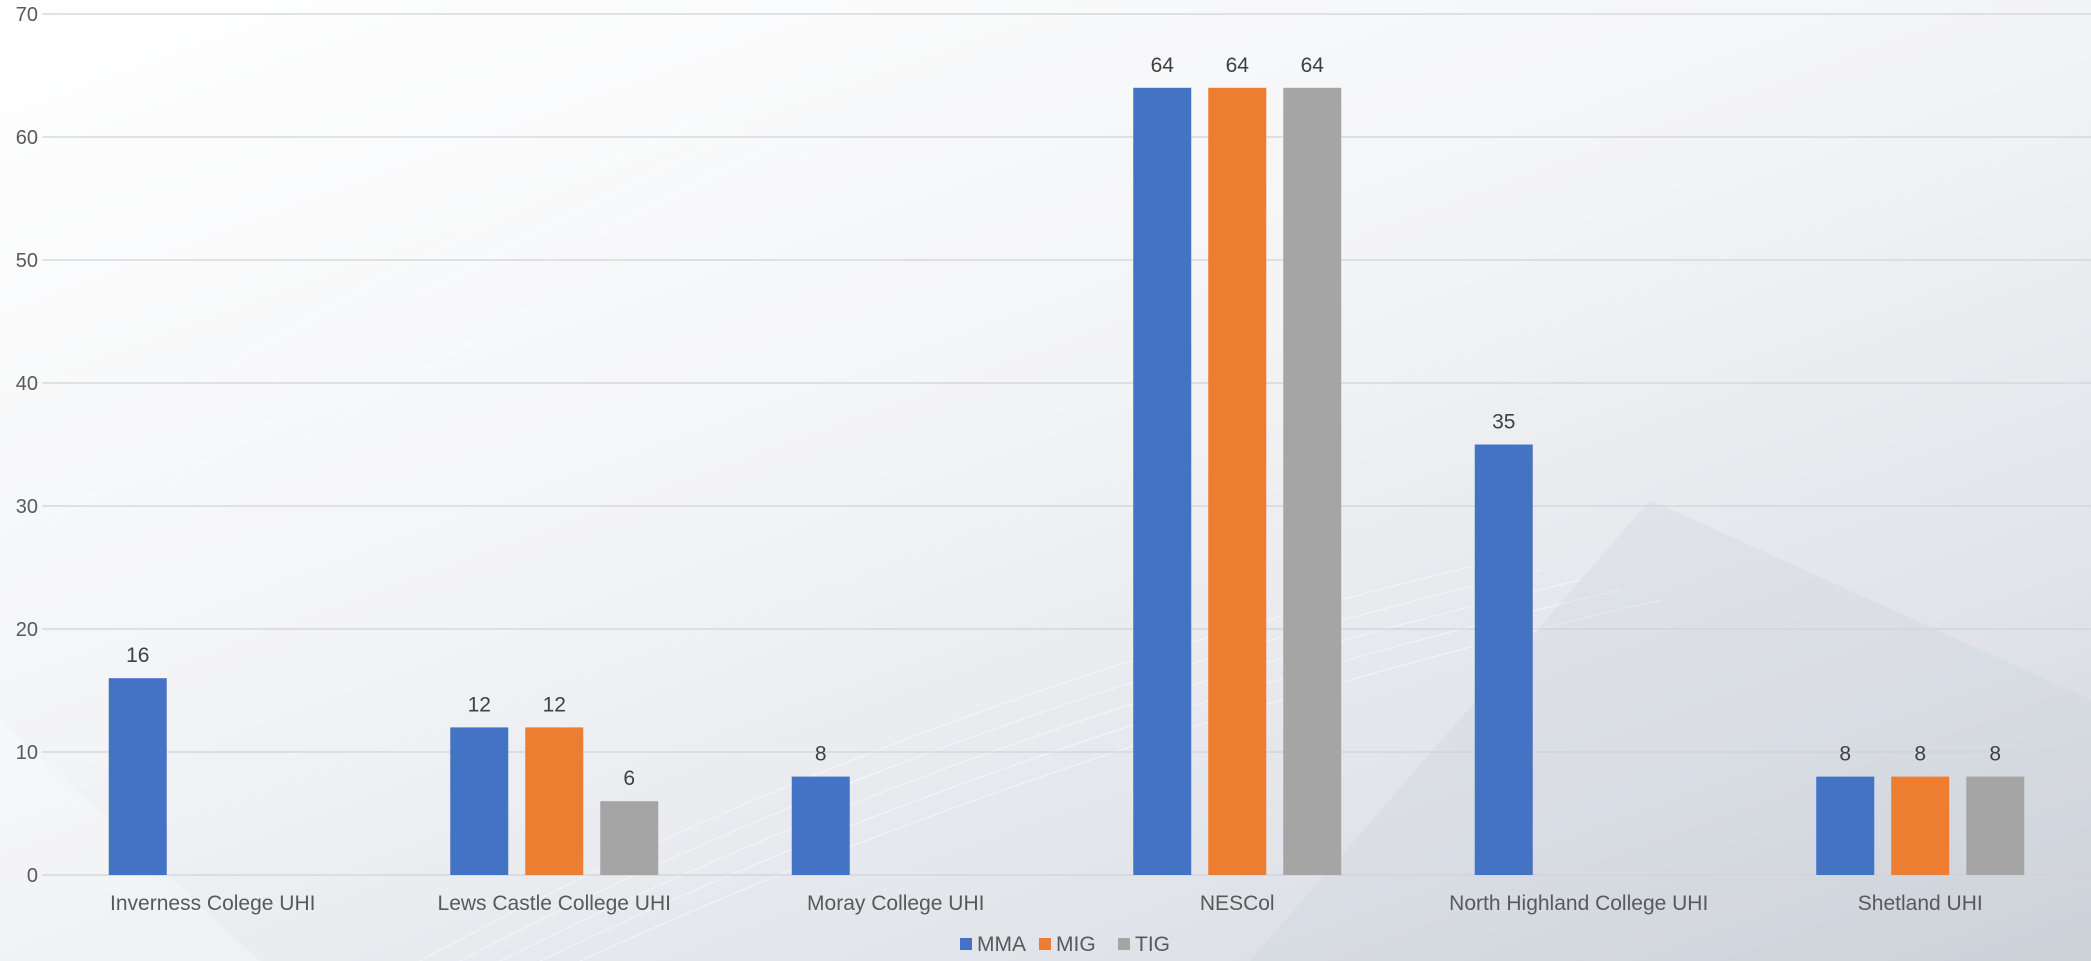 The width and height of the screenshot is (2091, 961). What do you see at coordinates (32, 876) in the screenshot?
I see `y-tick-label: 0` at bounding box center [32, 876].